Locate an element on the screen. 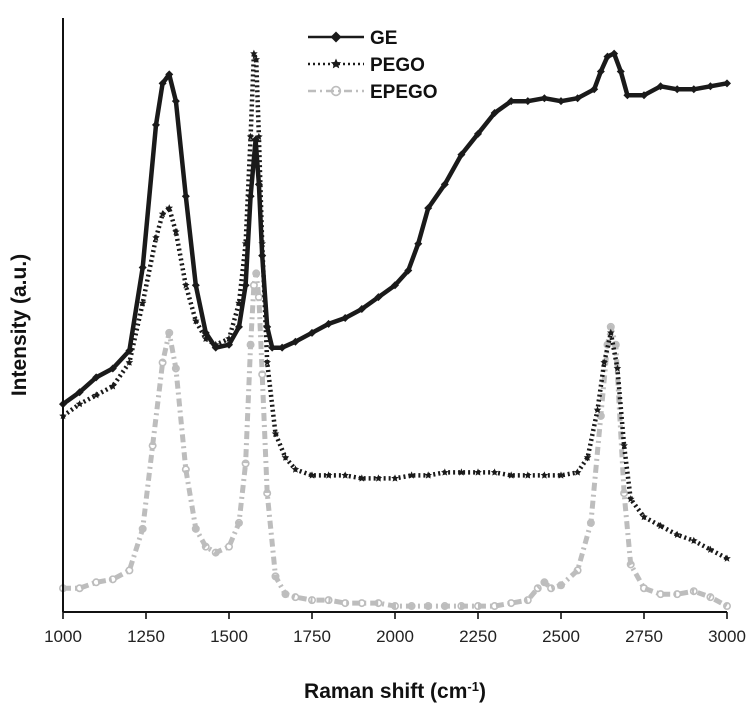 Image resolution: width=754 pixels, height=709 pixels. x-ticks: 1000 1250 1500 1750 2000 2250 2500 2750 3000 is located at coordinates (395, 629).